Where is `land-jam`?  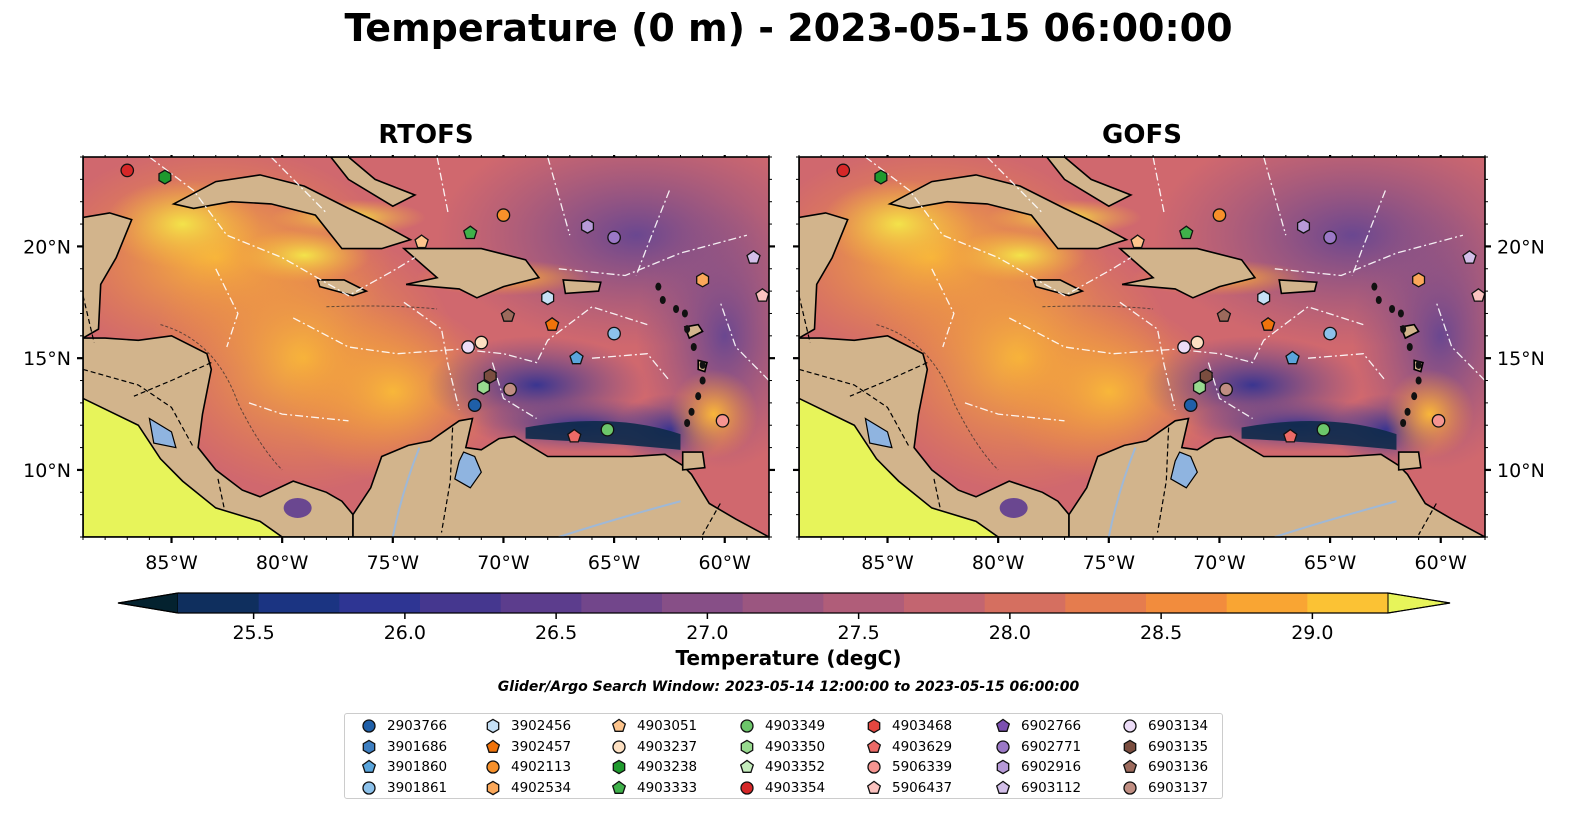 land-jam is located at coordinates (342, 288).